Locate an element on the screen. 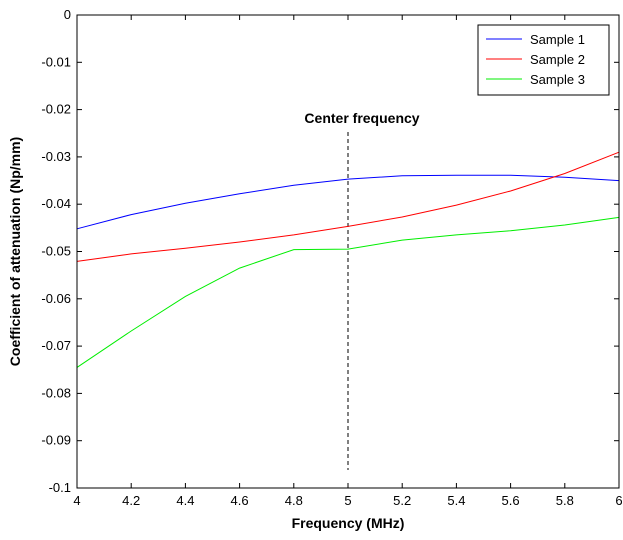  x-tick-label: 4.2 is located at coordinates (131, 500).